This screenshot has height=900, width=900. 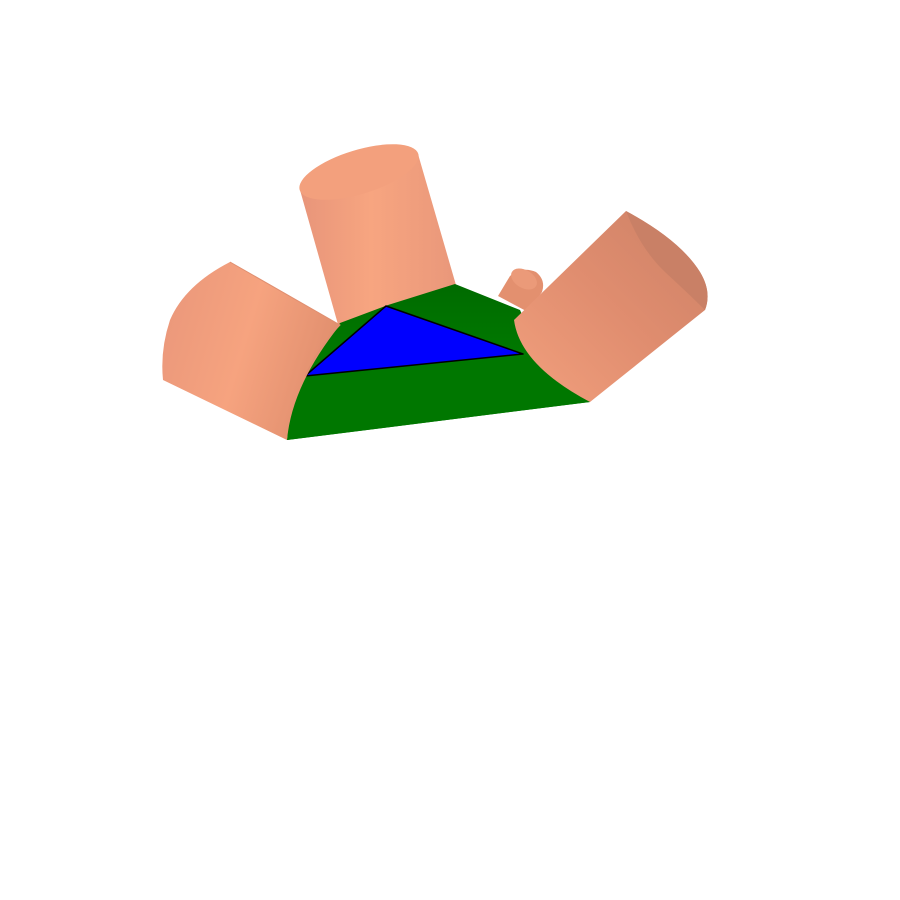 I want to click on back-tube, so click(x=378, y=236).